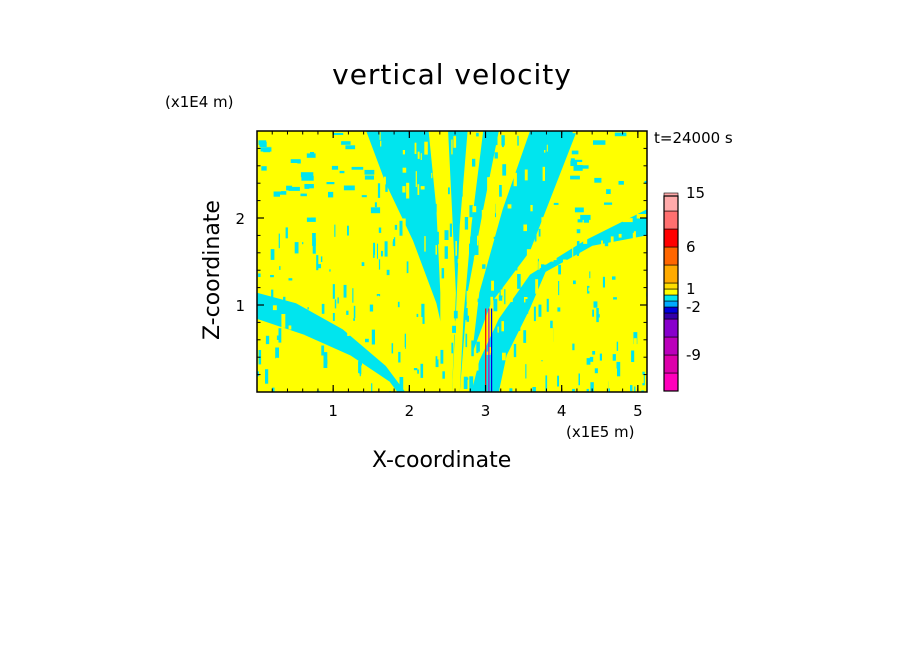  What do you see at coordinates (333, 411) in the screenshot?
I see `x-tick-label: 1` at bounding box center [333, 411].